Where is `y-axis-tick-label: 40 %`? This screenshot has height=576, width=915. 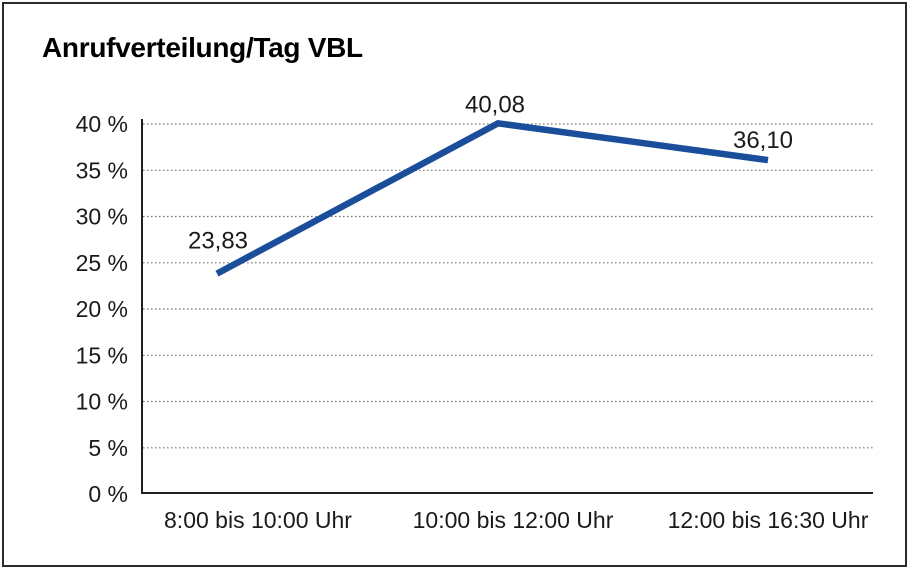 y-axis-tick-label: 40 % is located at coordinates (102, 124).